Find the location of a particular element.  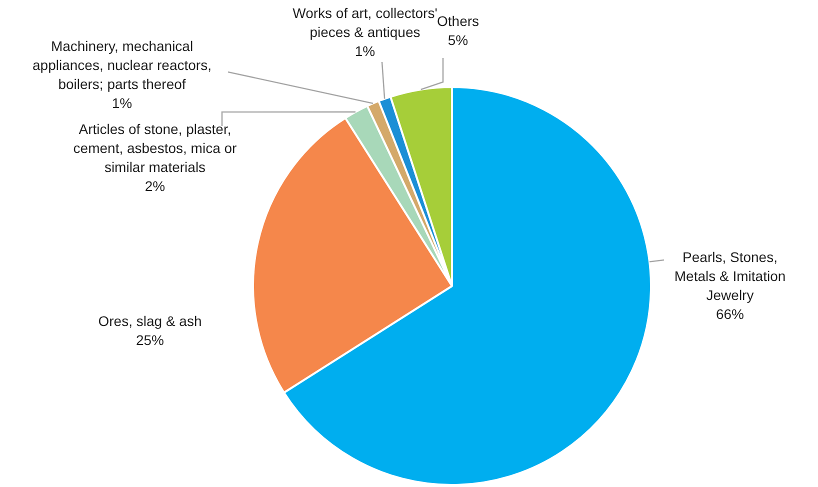

data-label: 5% is located at coordinates (458, 40).